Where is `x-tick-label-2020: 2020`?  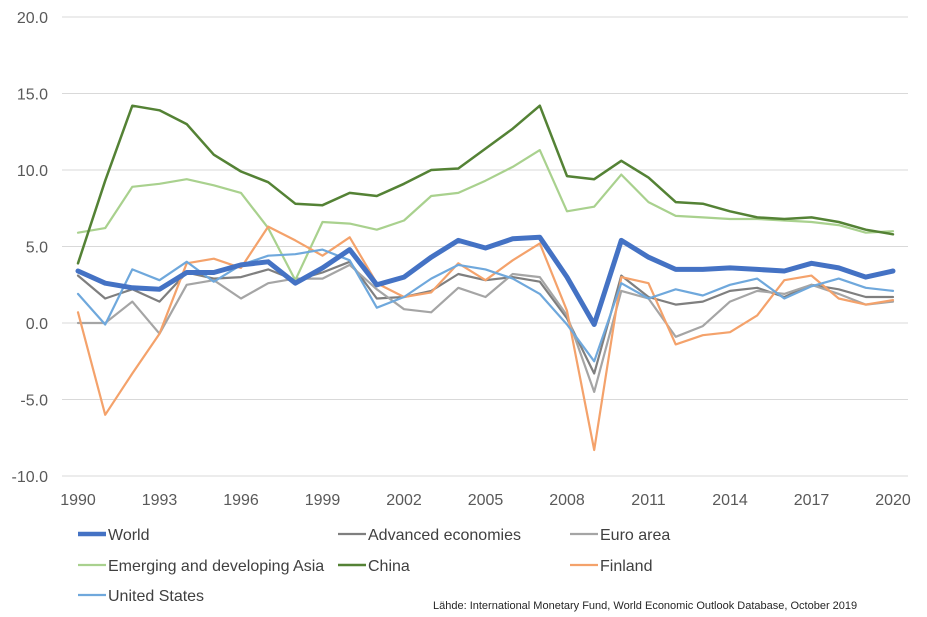 x-tick-label-2020: 2020 is located at coordinates (893, 500).